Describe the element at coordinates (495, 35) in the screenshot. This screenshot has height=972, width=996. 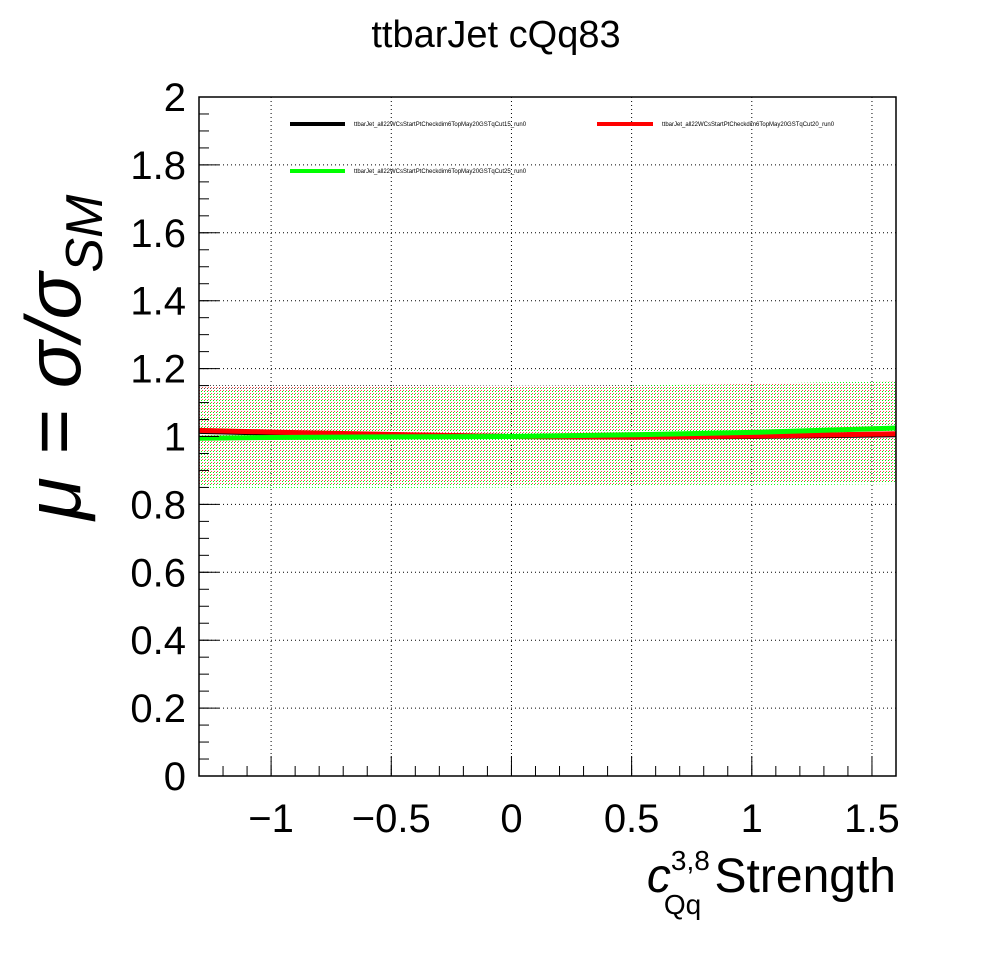
I see `chart-title: ttbarJet cQq83` at that location.